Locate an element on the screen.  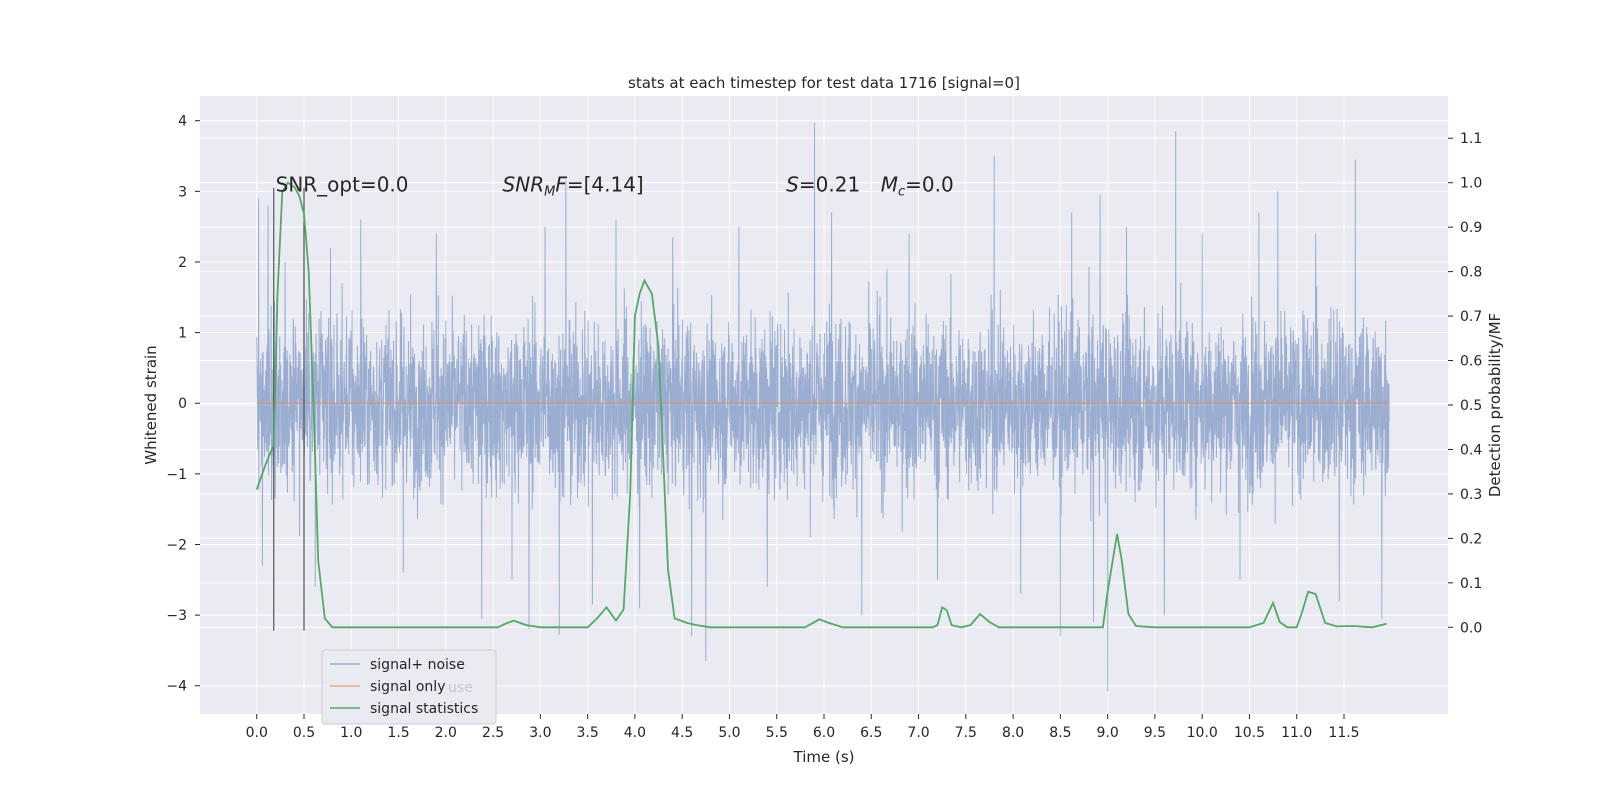
x-tick-label: 9.0 is located at coordinates (1108, 733).